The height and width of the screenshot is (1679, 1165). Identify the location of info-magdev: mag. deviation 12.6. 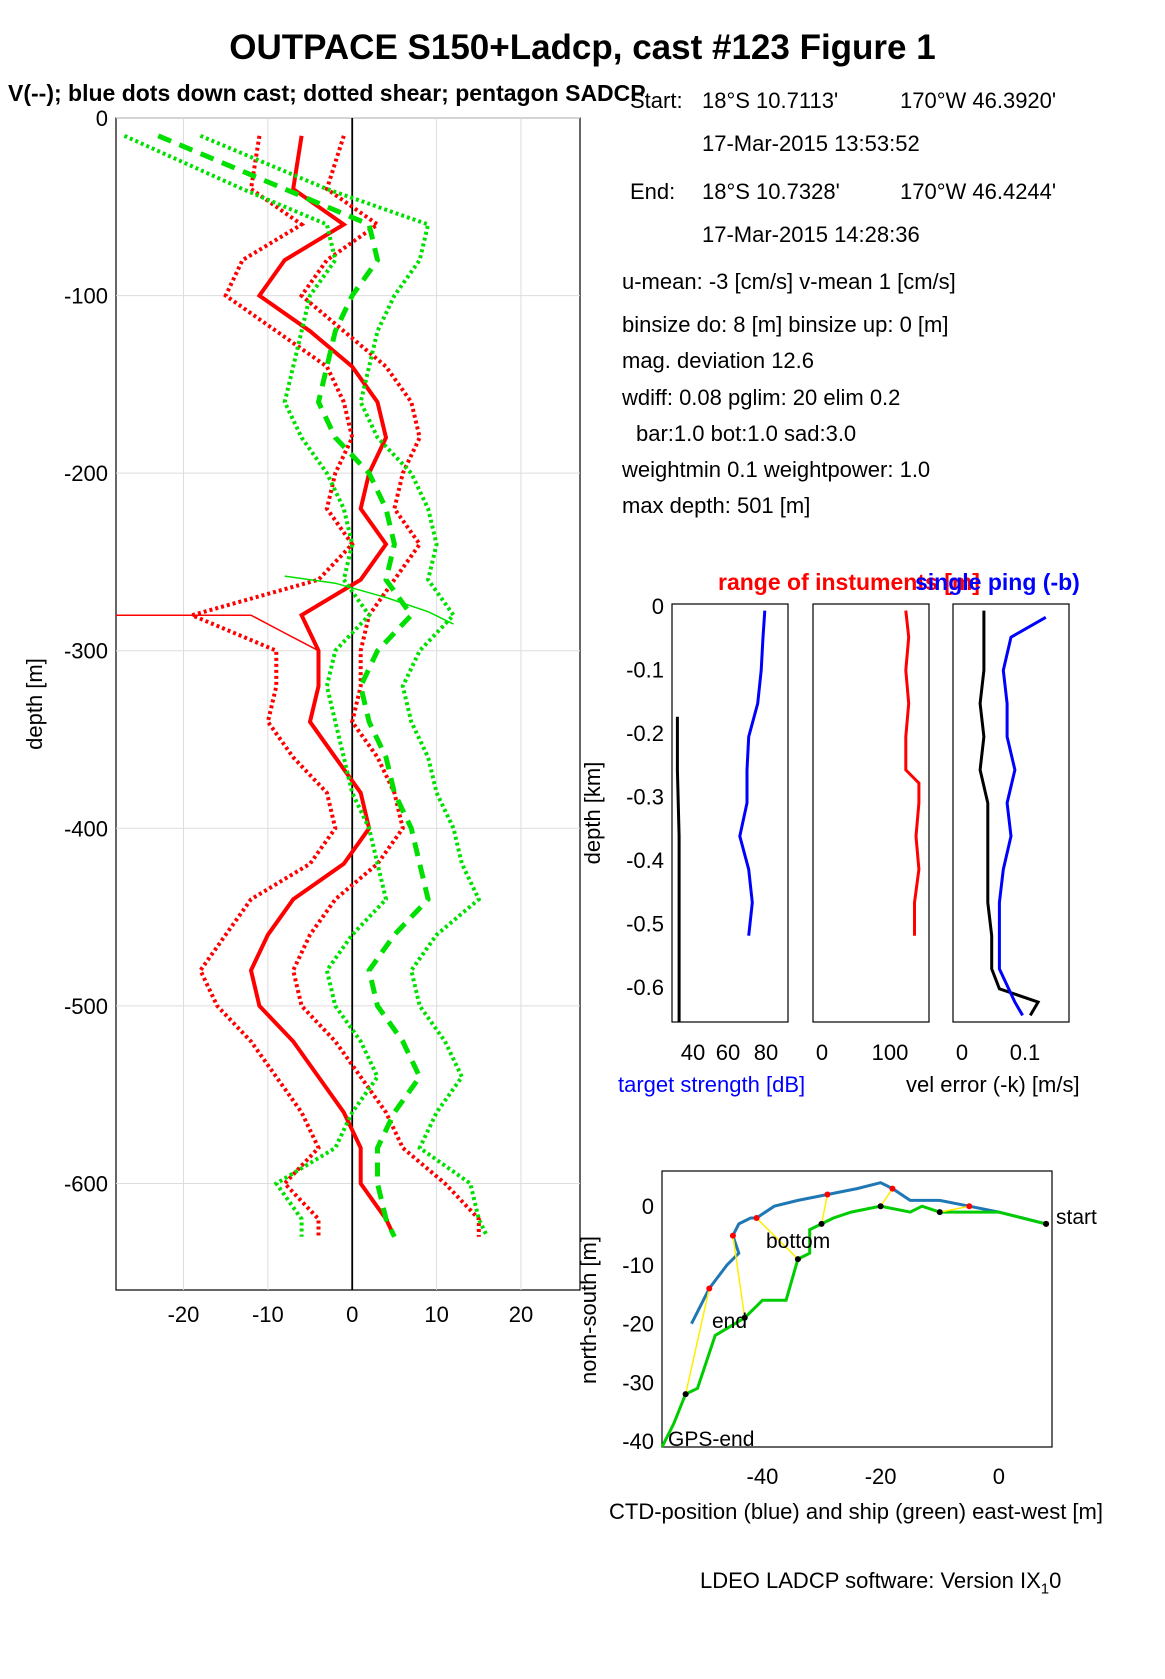
(718, 360).